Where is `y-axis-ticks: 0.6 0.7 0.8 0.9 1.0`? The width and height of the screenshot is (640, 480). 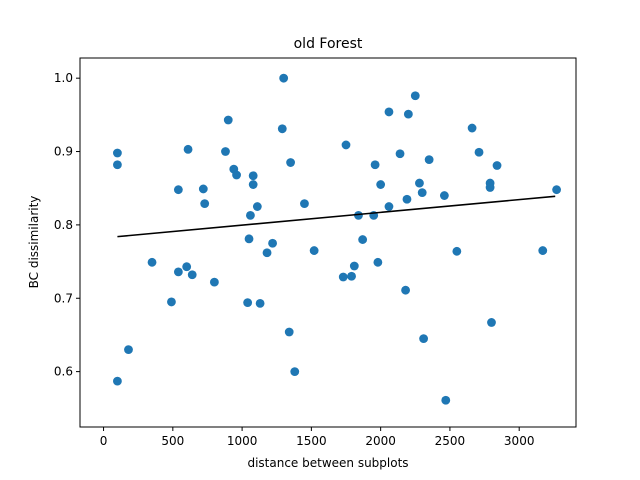
y-axis-ticks: 0.6 0.7 0.8 0.9 1.0 is located at coordinates (67, 225).